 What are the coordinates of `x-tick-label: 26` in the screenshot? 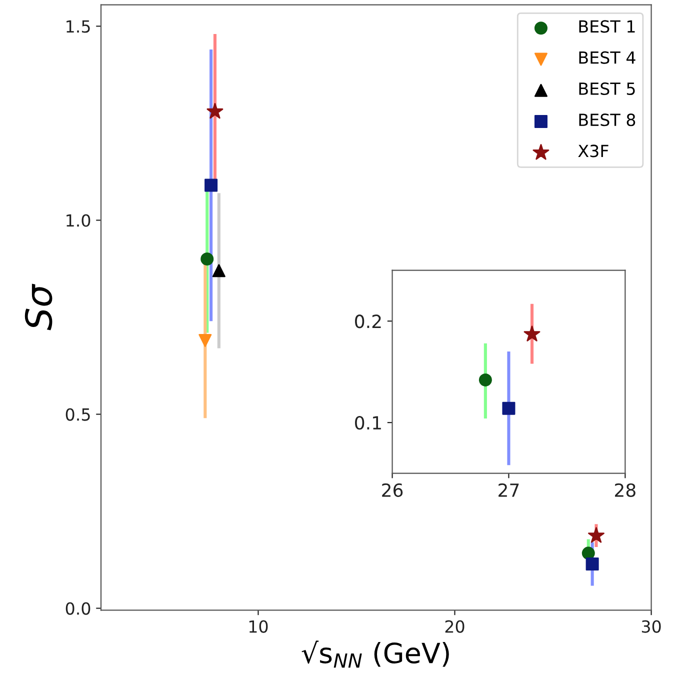 It's located at (392, 490).